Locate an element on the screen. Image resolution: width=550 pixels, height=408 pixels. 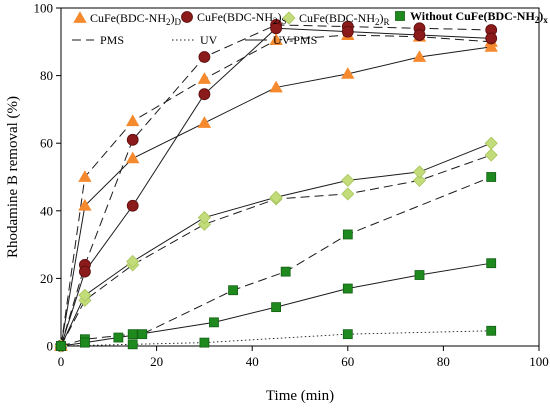
x-tick-label: 0 is located at coordinates (61, 361).